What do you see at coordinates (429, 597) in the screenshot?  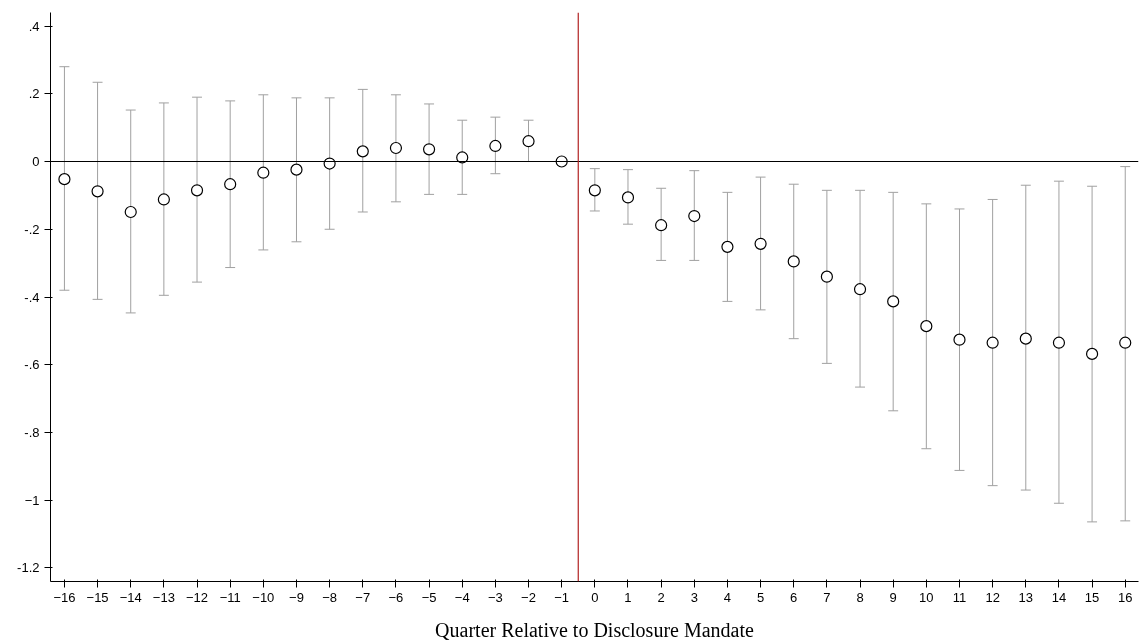 I see `x-tick-label: −5` at bounding box center [429, 597].